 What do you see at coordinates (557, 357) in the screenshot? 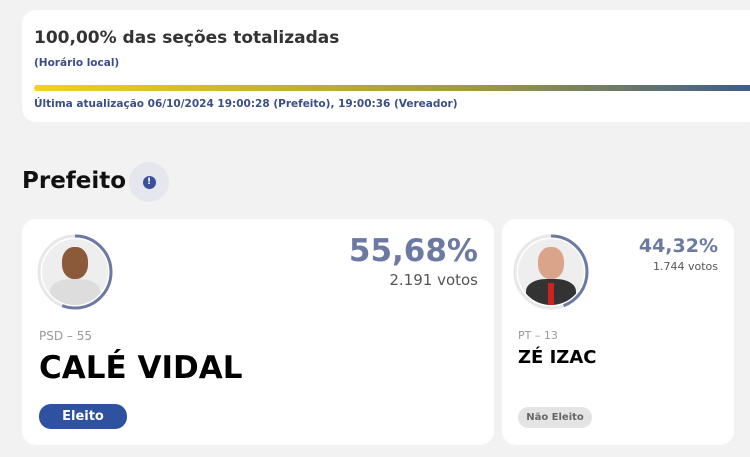
I see `candidate-name: ZÉ IZAC` at bounding box center [557, 357].